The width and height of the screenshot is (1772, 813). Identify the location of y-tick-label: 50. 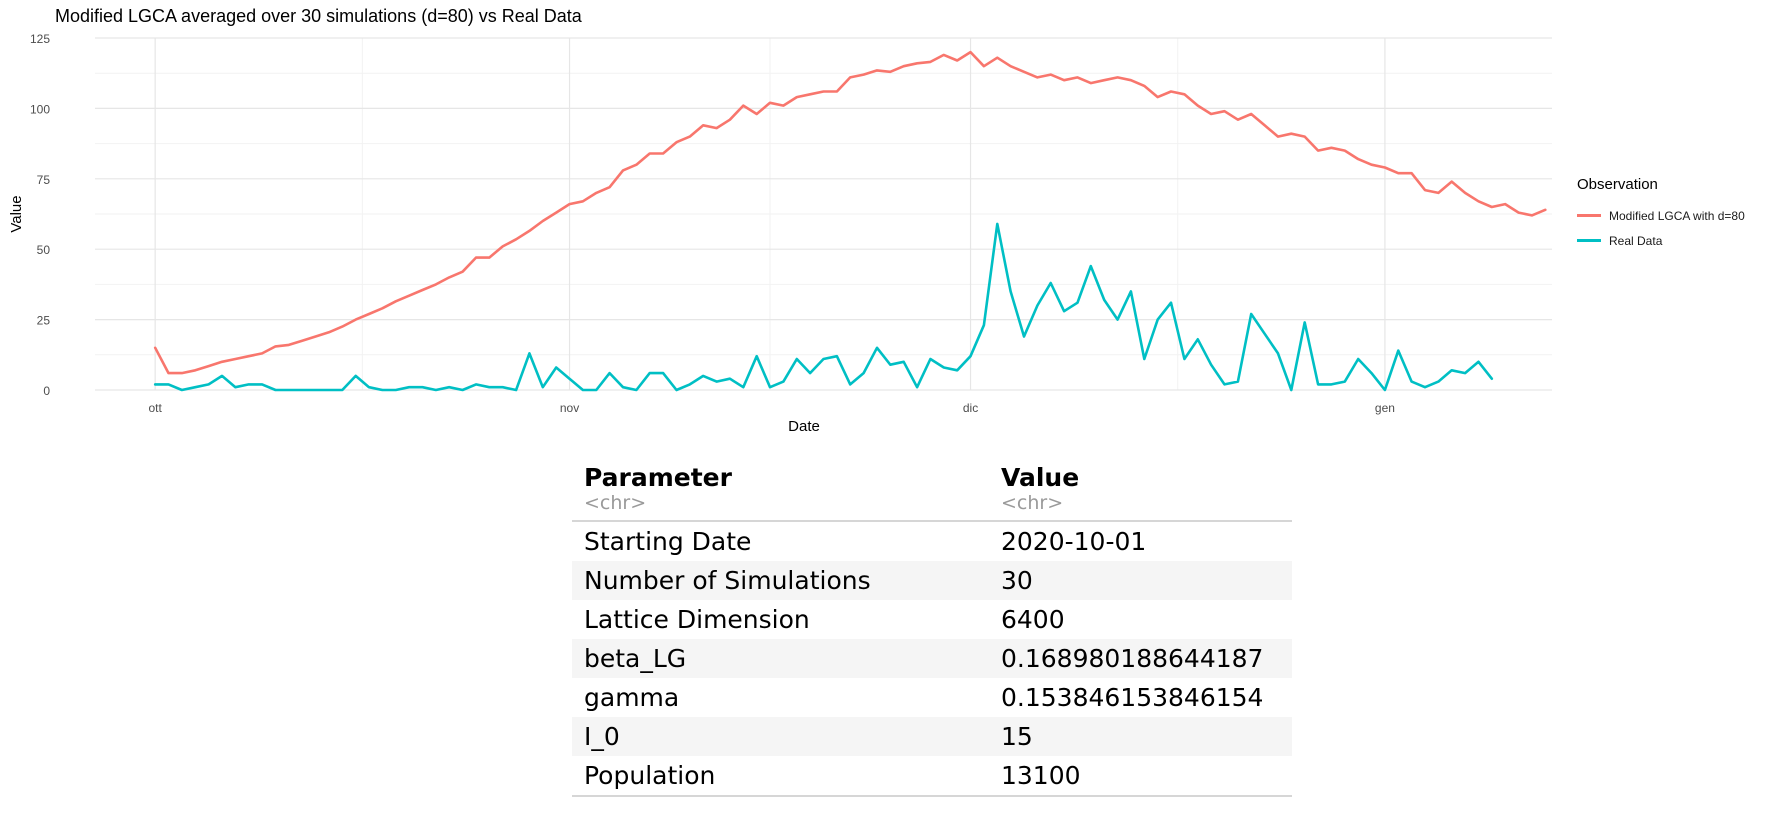
(44, 250).